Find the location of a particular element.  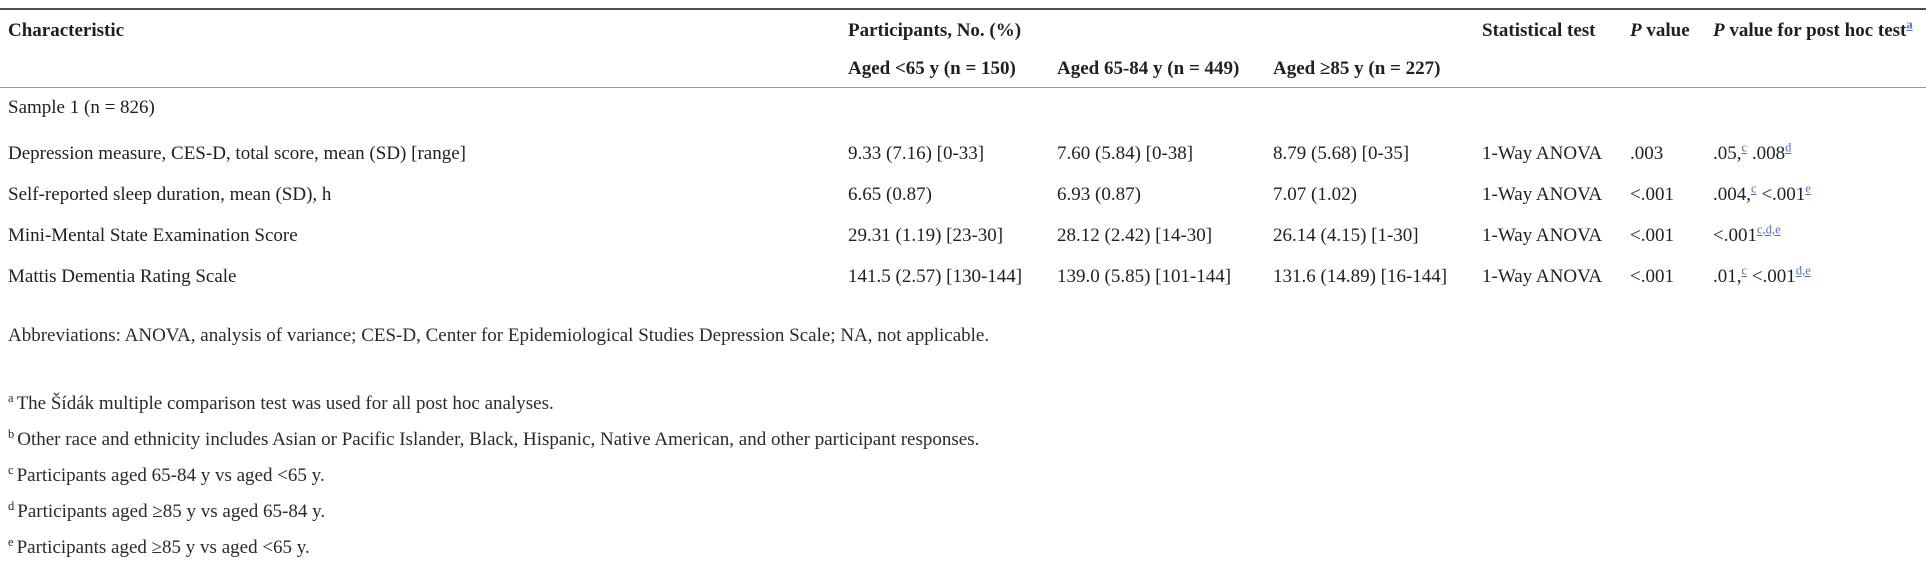

value-age-lt65: 6.65 (0.87) is located at coordinates (890, 194).